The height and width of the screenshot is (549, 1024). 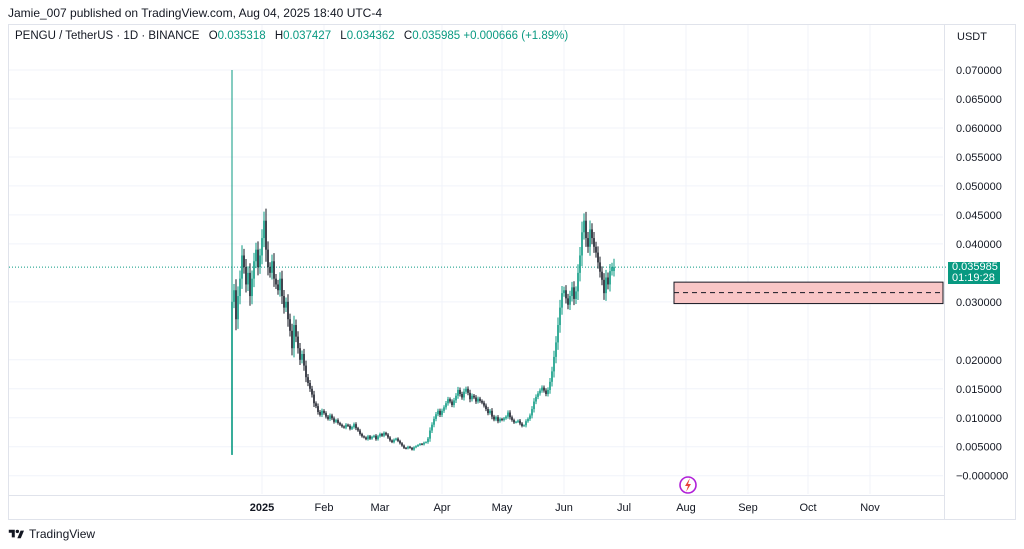 What do you see at coordinates (16, 534) in the screenshot?
I see `tradingview-logo-icon` at bounding box center [16, 534].